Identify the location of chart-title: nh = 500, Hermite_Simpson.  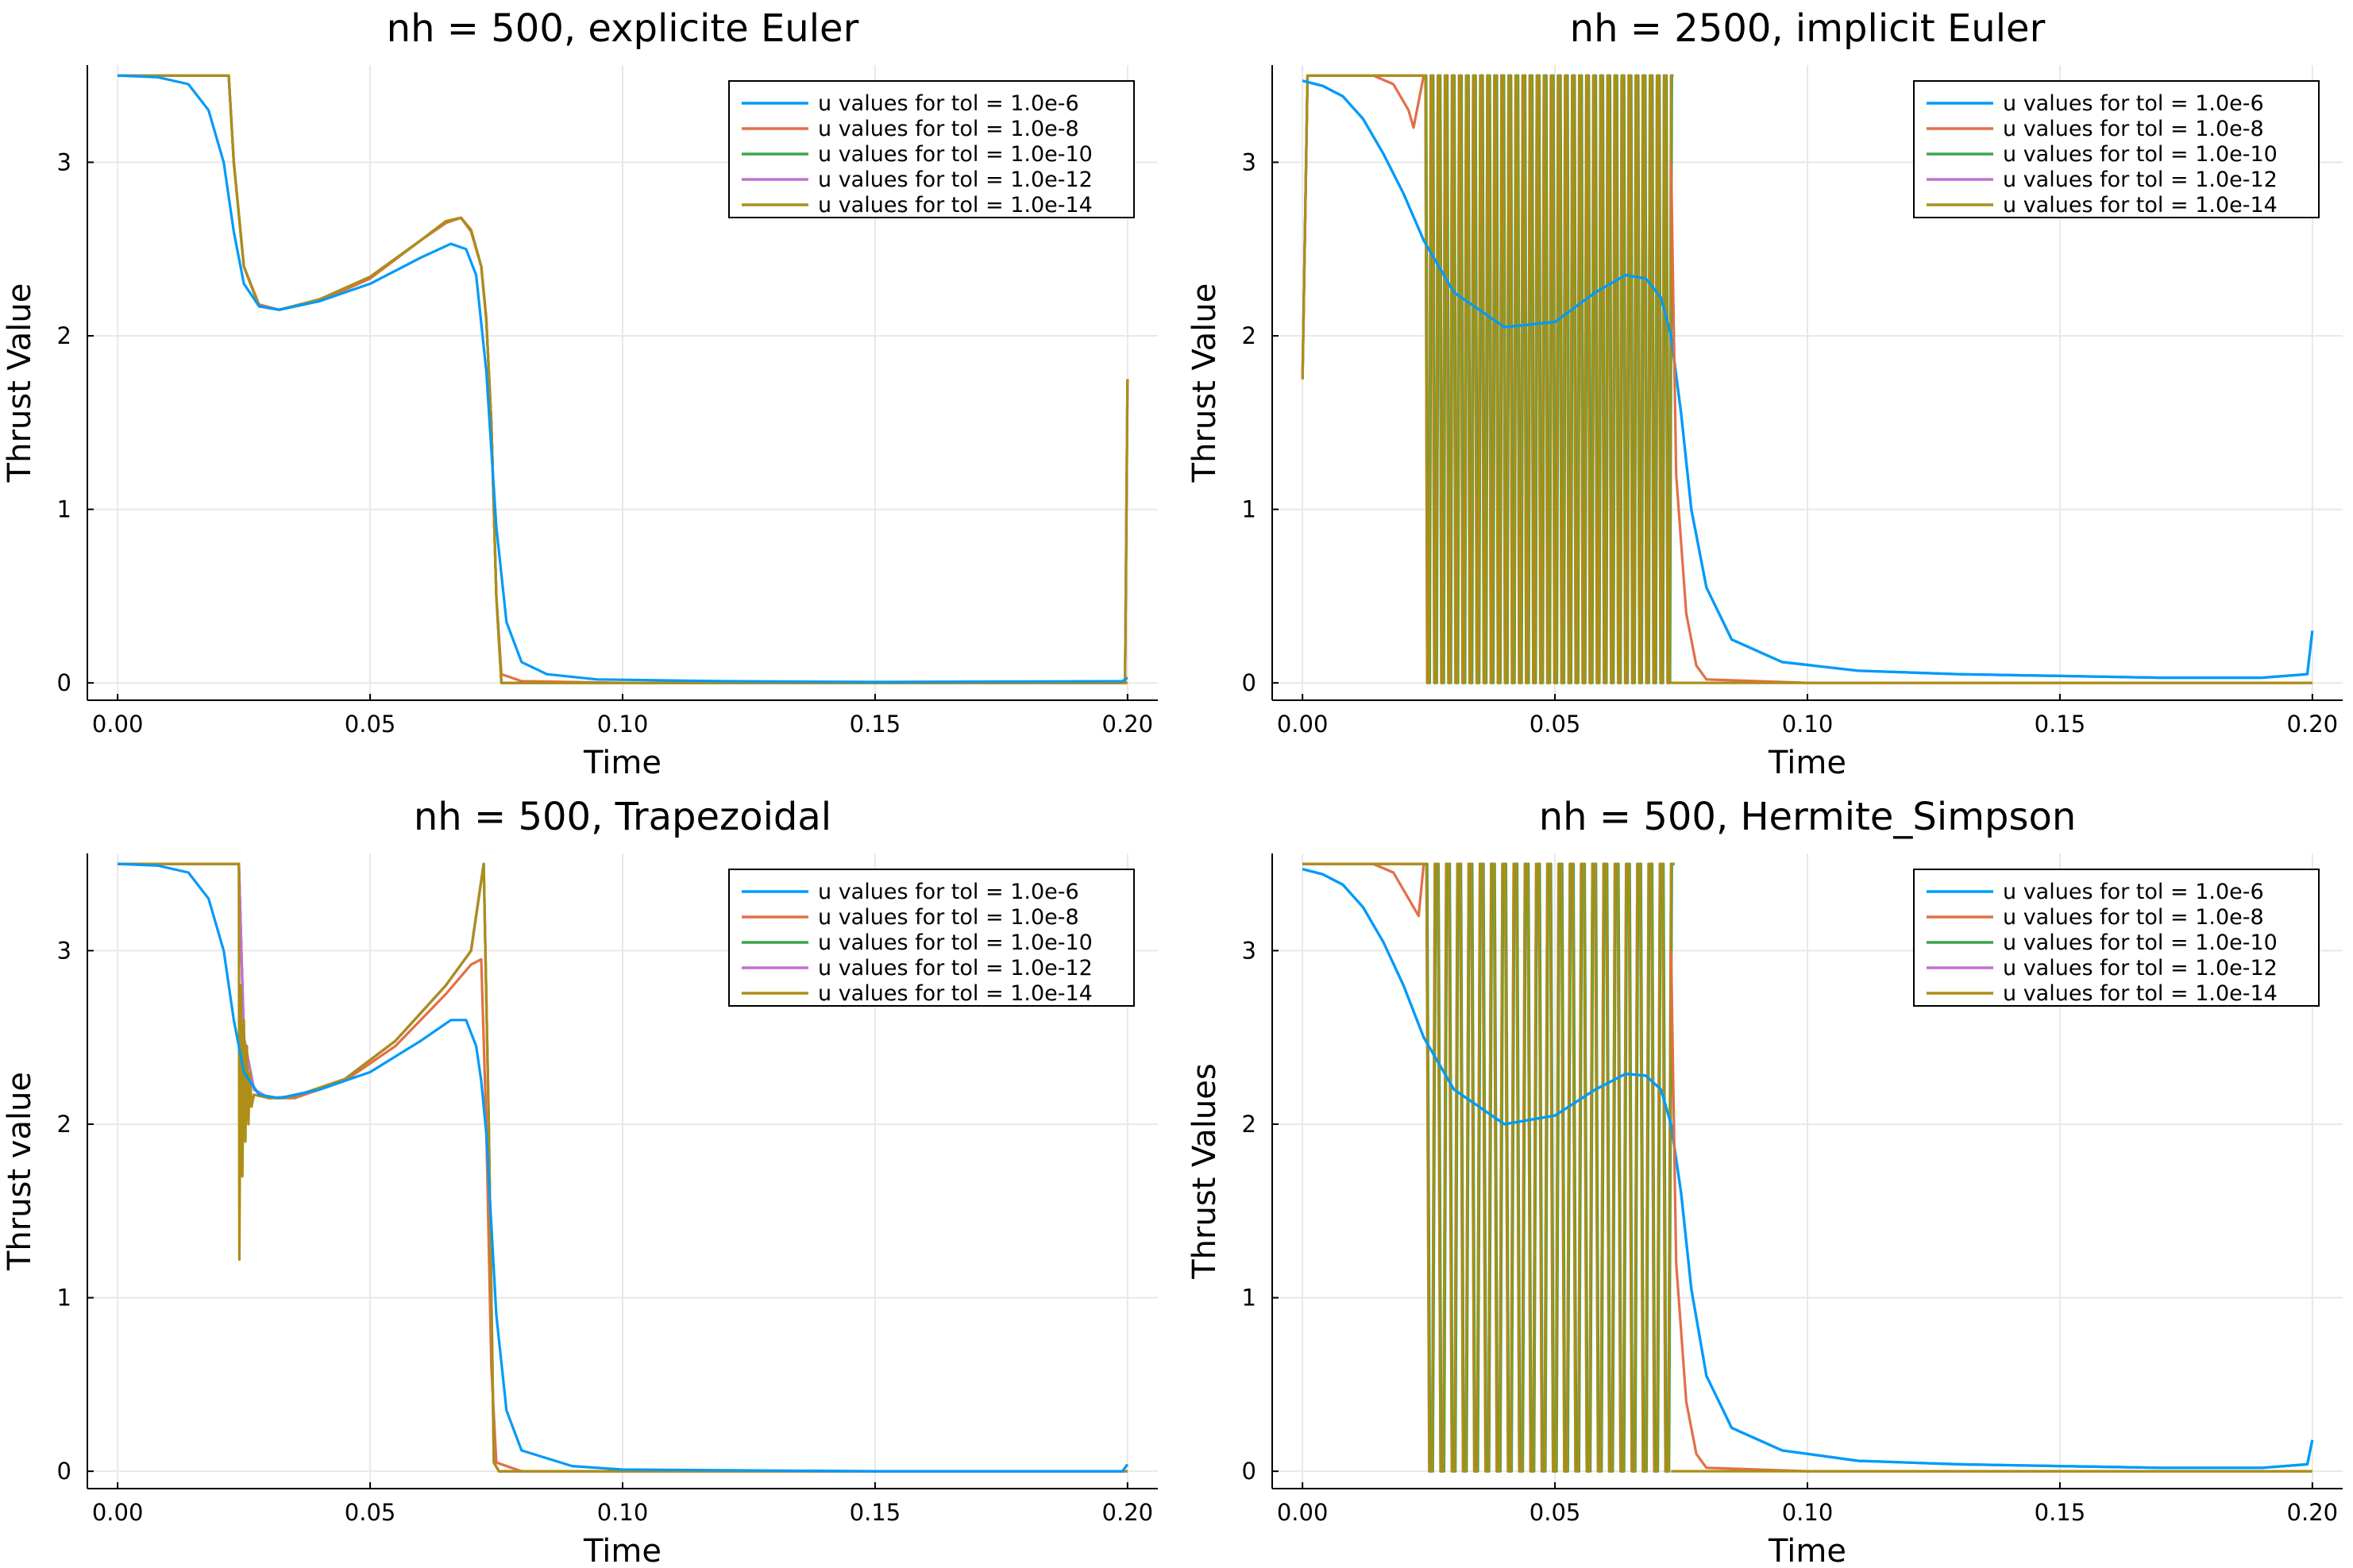
(1808, 817).